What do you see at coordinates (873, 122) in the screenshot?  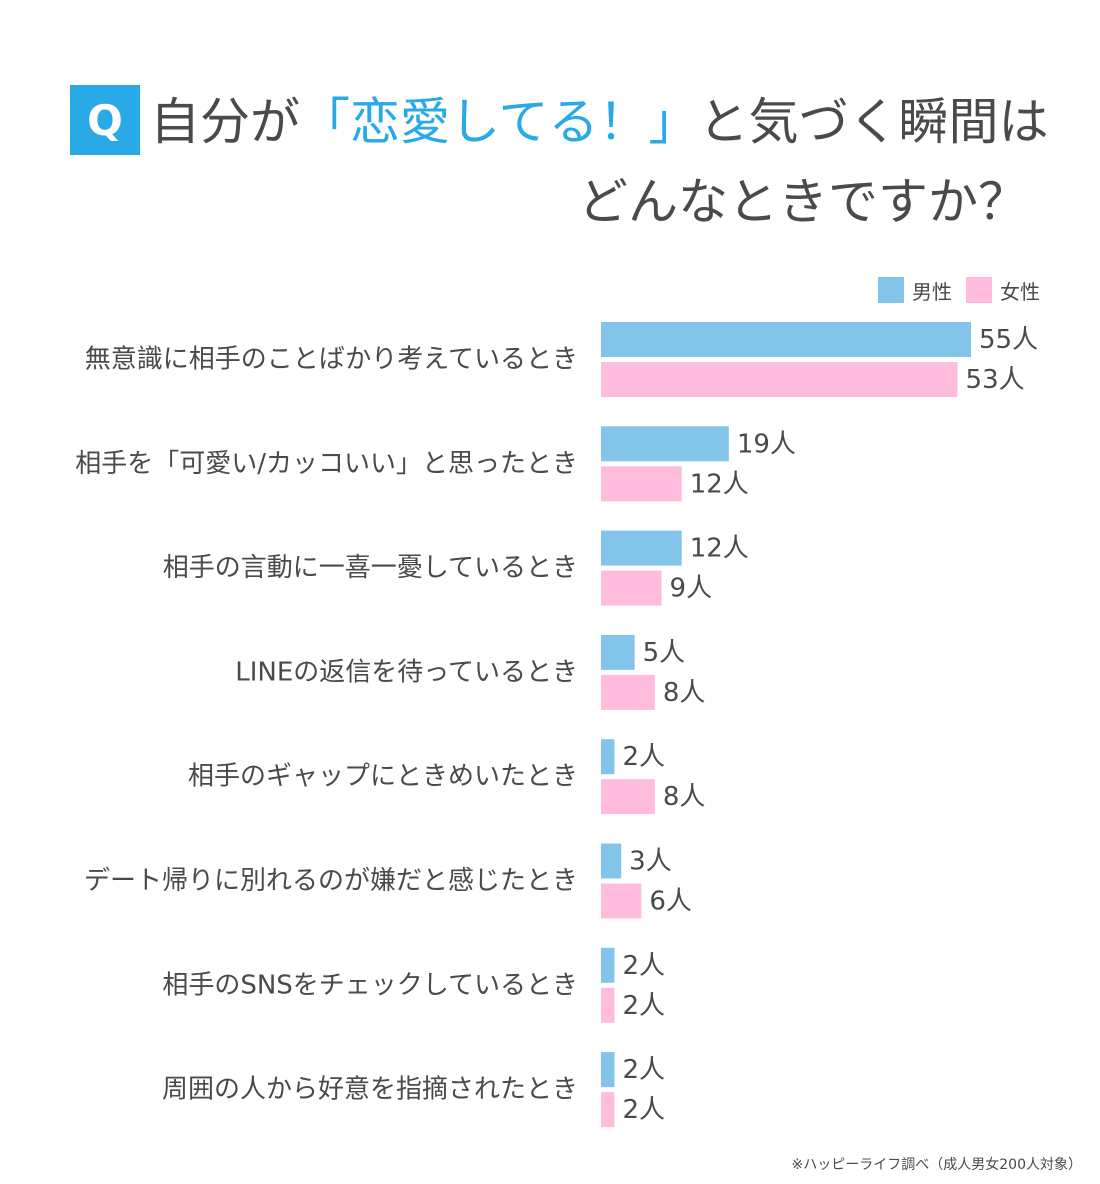 I see `title-suffix: と気づく瞬間は` at bounding box center [873, 122].